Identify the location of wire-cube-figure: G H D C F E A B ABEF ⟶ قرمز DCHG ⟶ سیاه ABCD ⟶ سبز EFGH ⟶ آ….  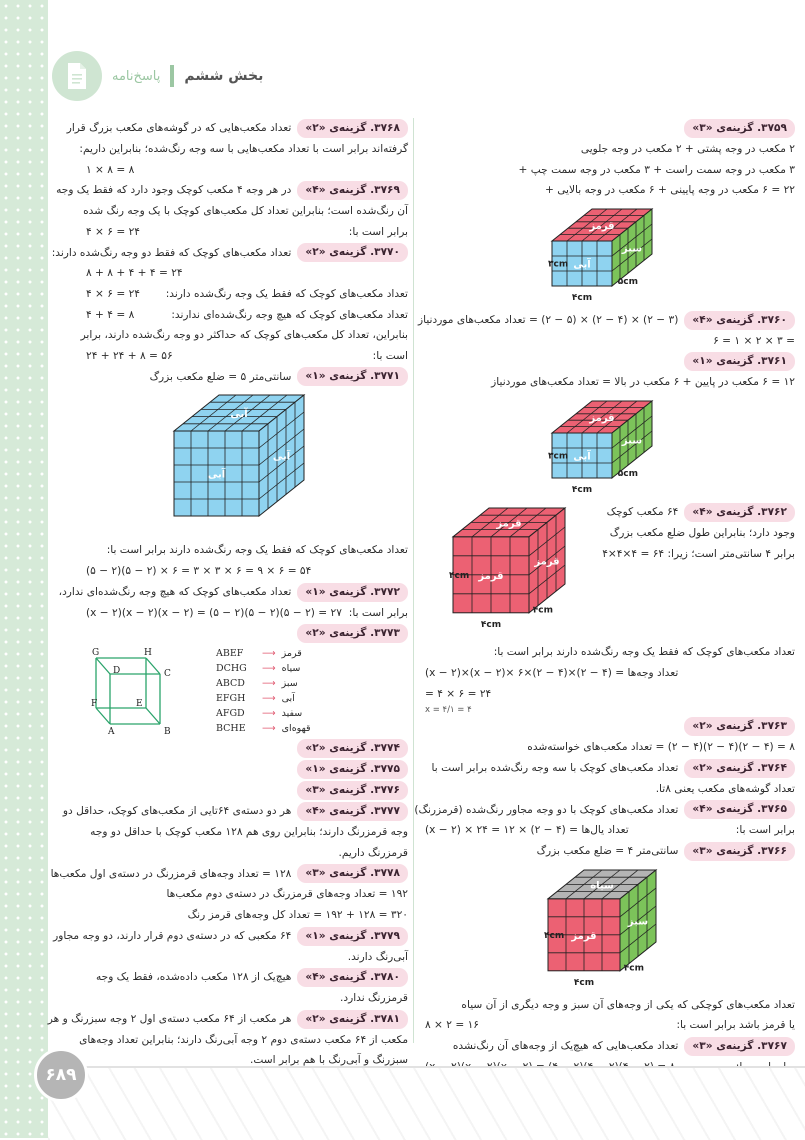
(247, 691).